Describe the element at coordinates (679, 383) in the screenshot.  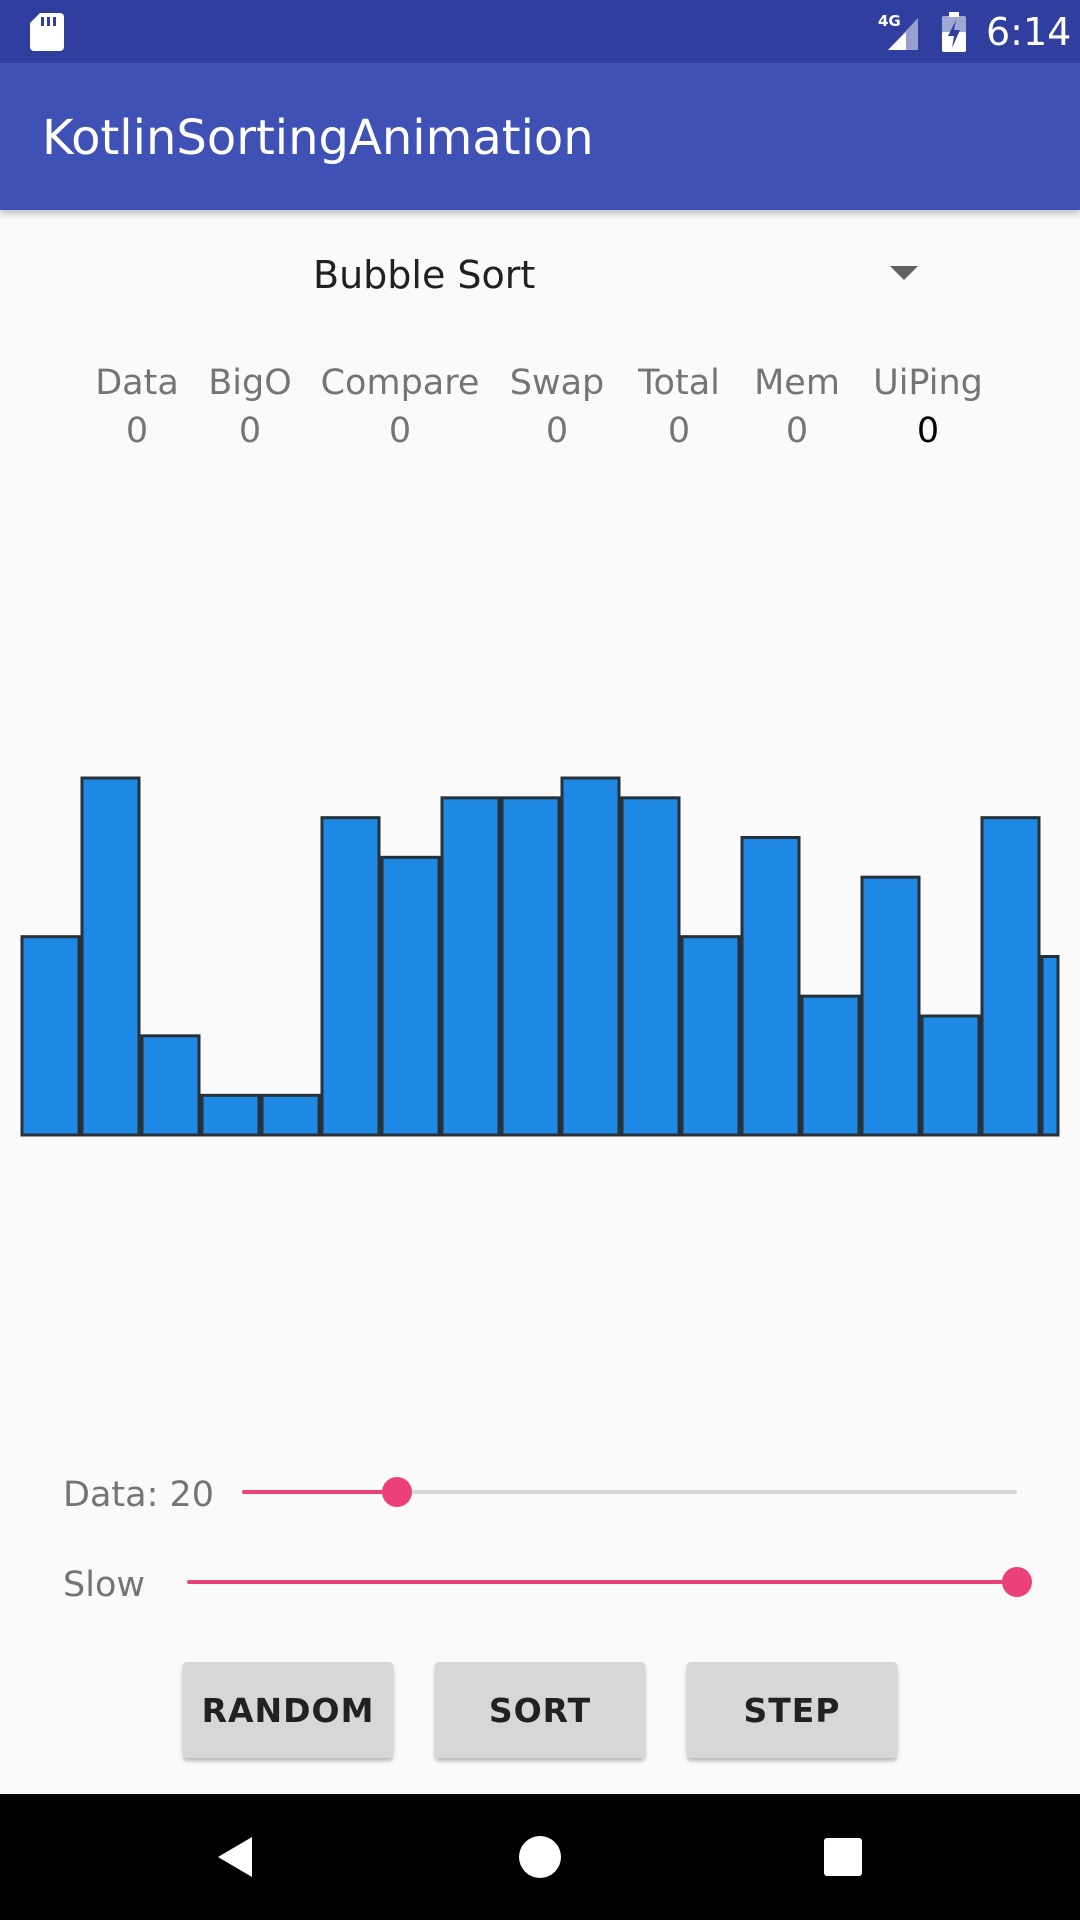
I see `stat-total-label: Total` at that location.